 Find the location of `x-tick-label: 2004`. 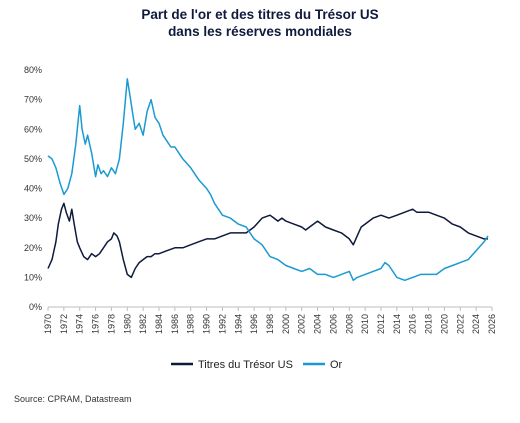

x-tick-label: 2004 is located at coordinates (318, 324).